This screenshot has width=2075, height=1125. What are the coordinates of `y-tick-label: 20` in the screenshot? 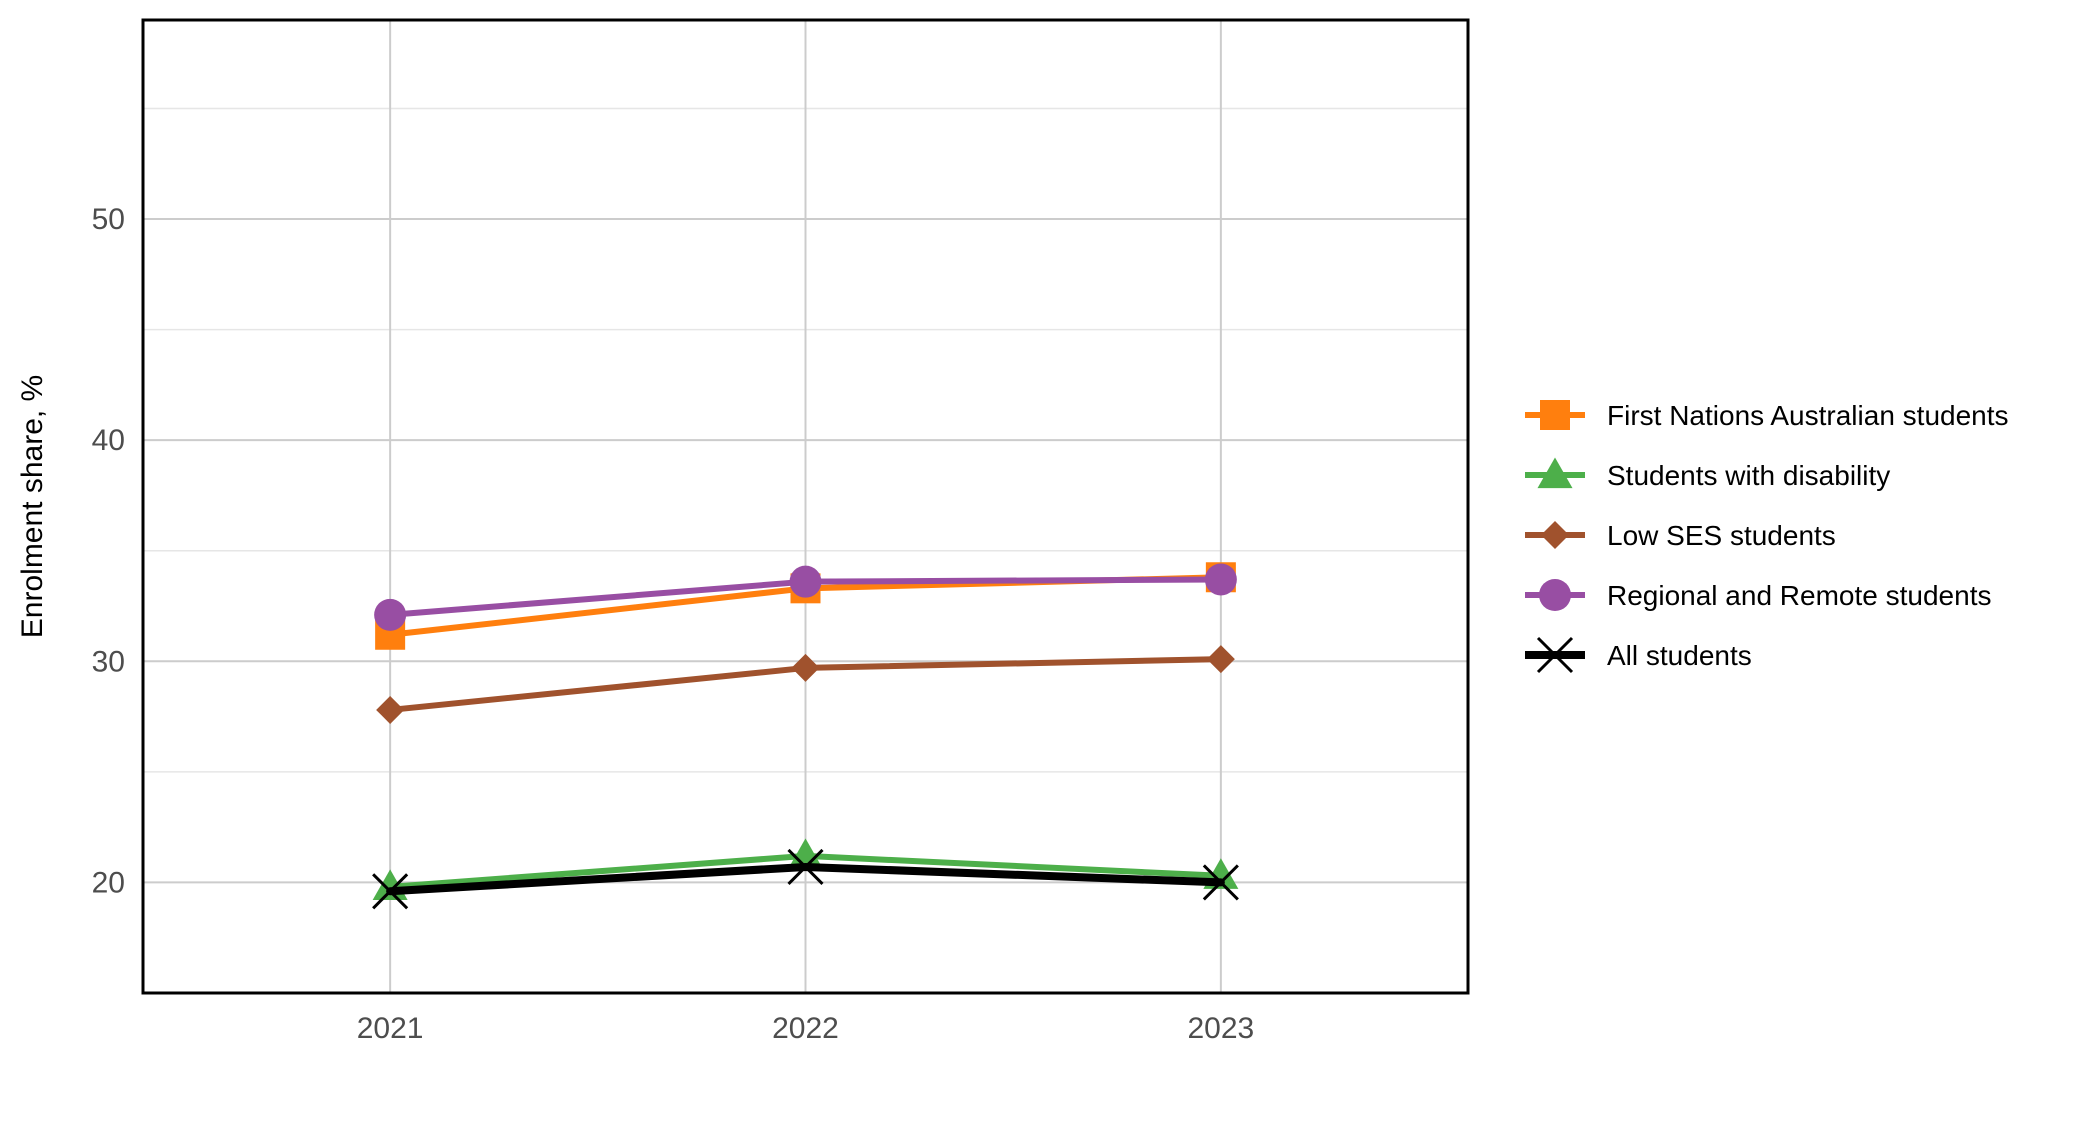 It's located at (108, 882).